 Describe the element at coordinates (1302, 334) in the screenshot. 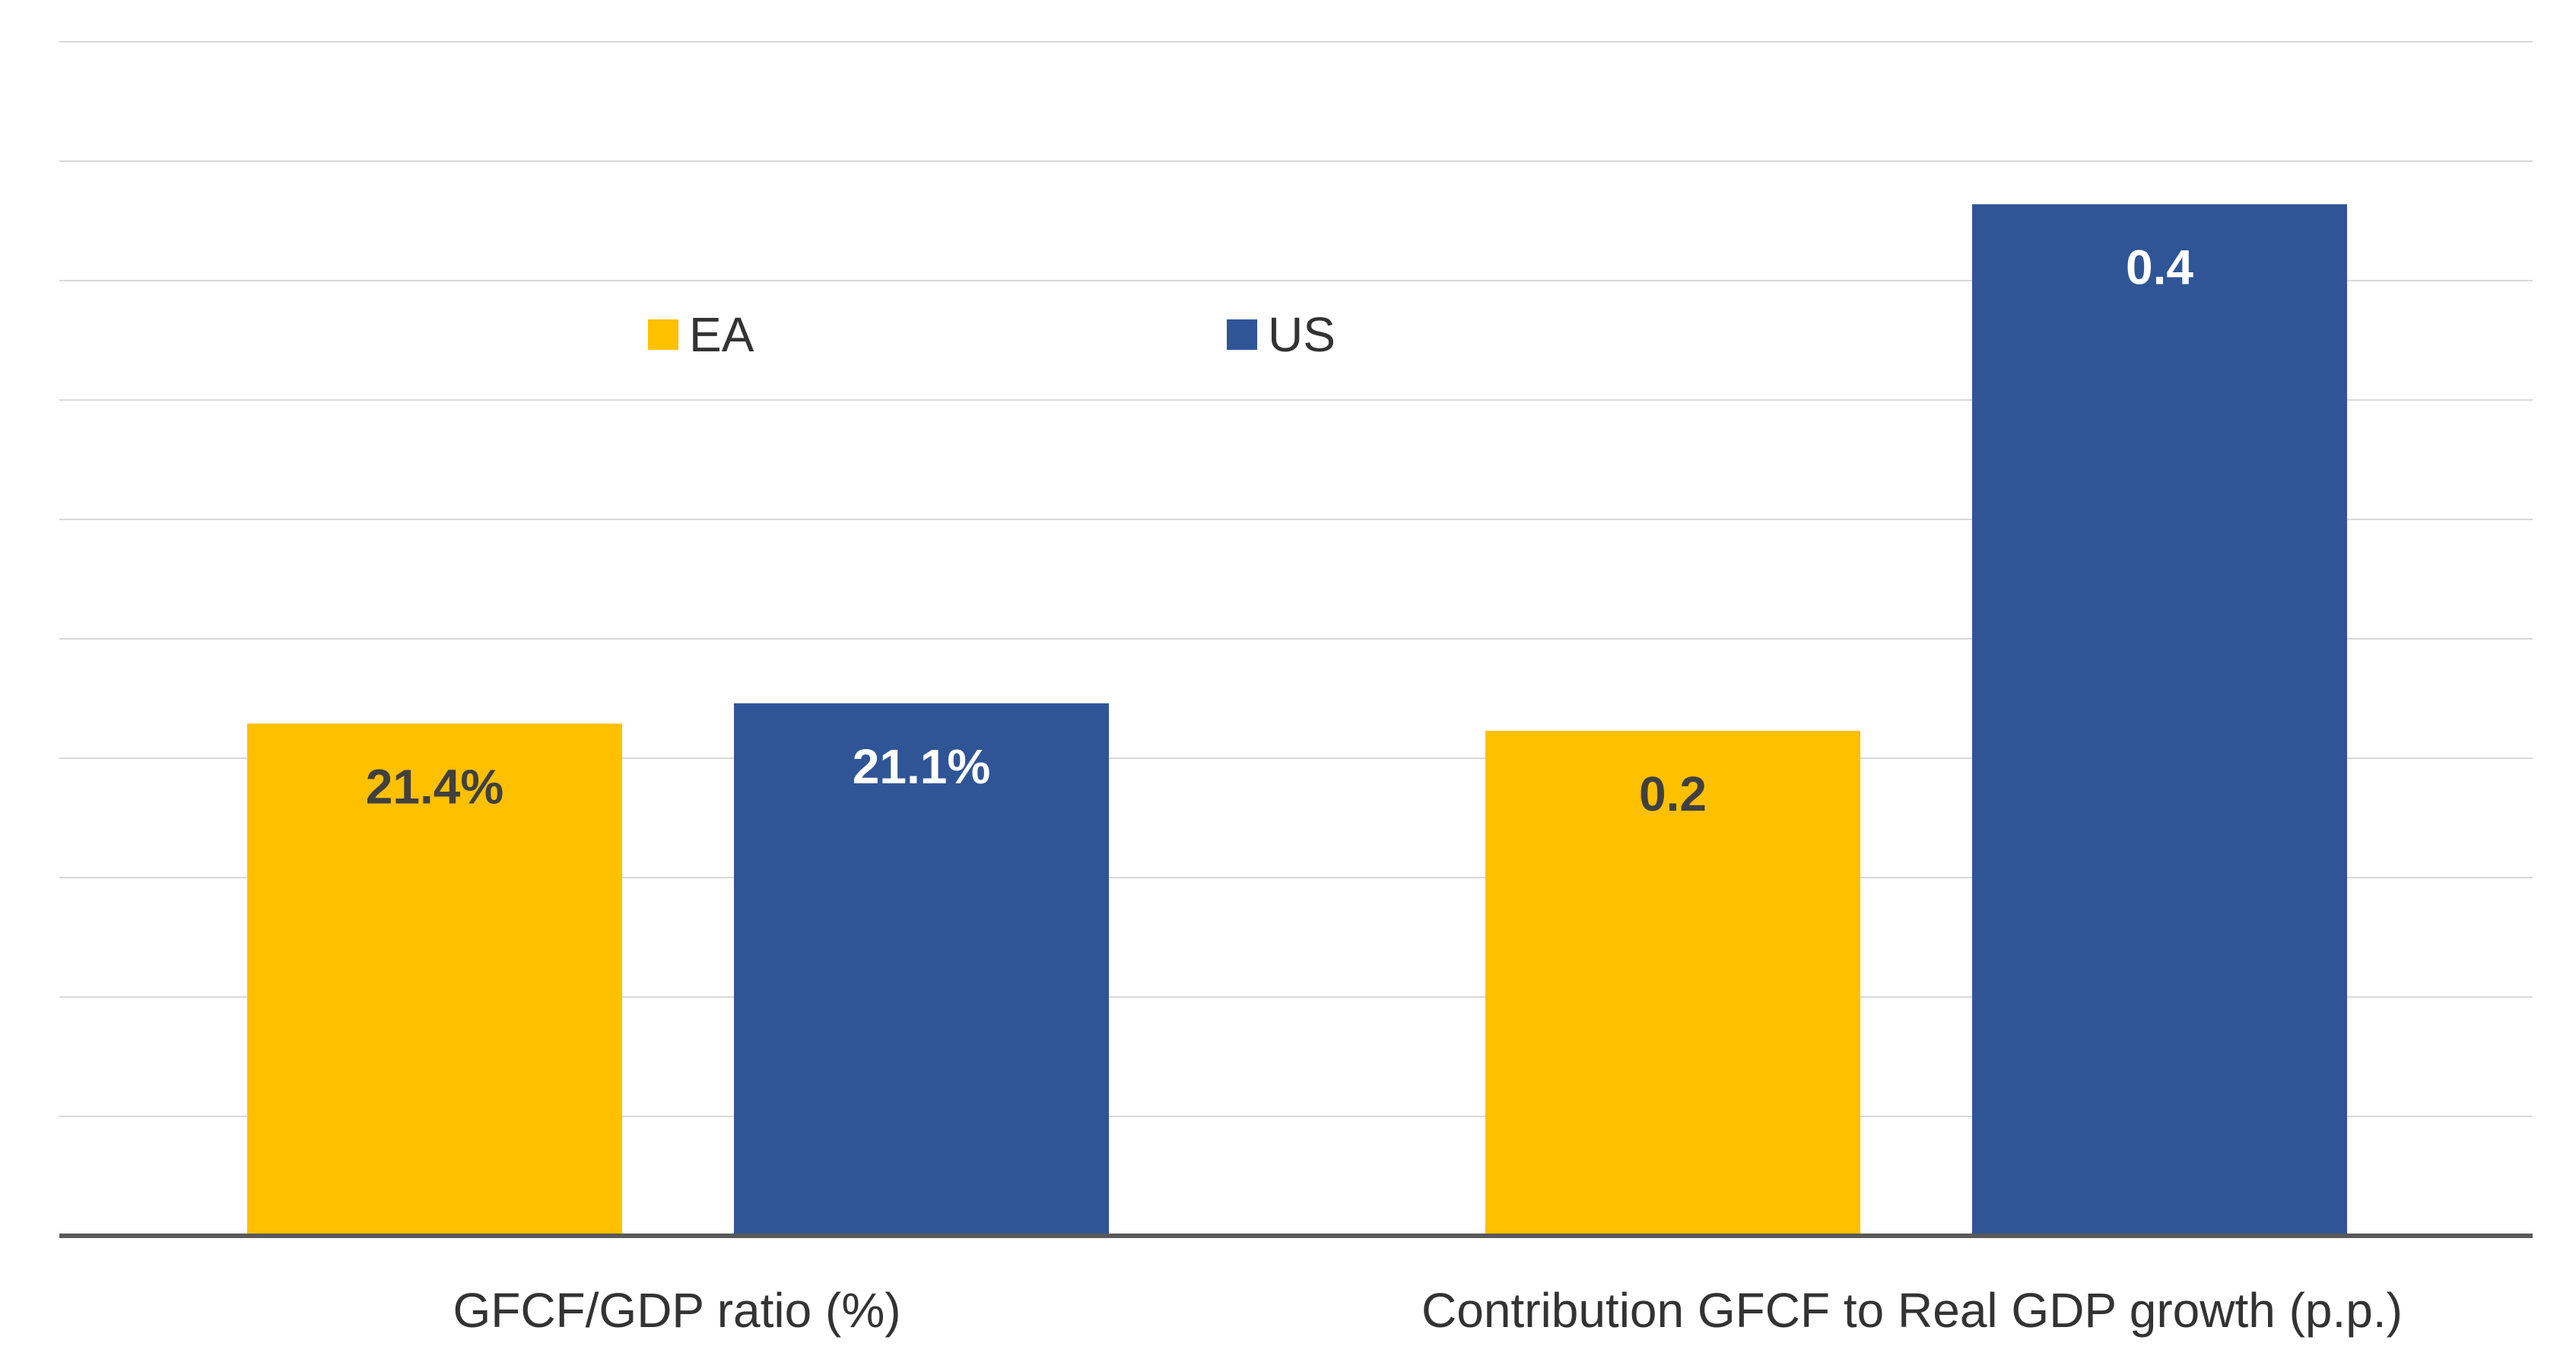

I see `legend-label-us: US` at that location.